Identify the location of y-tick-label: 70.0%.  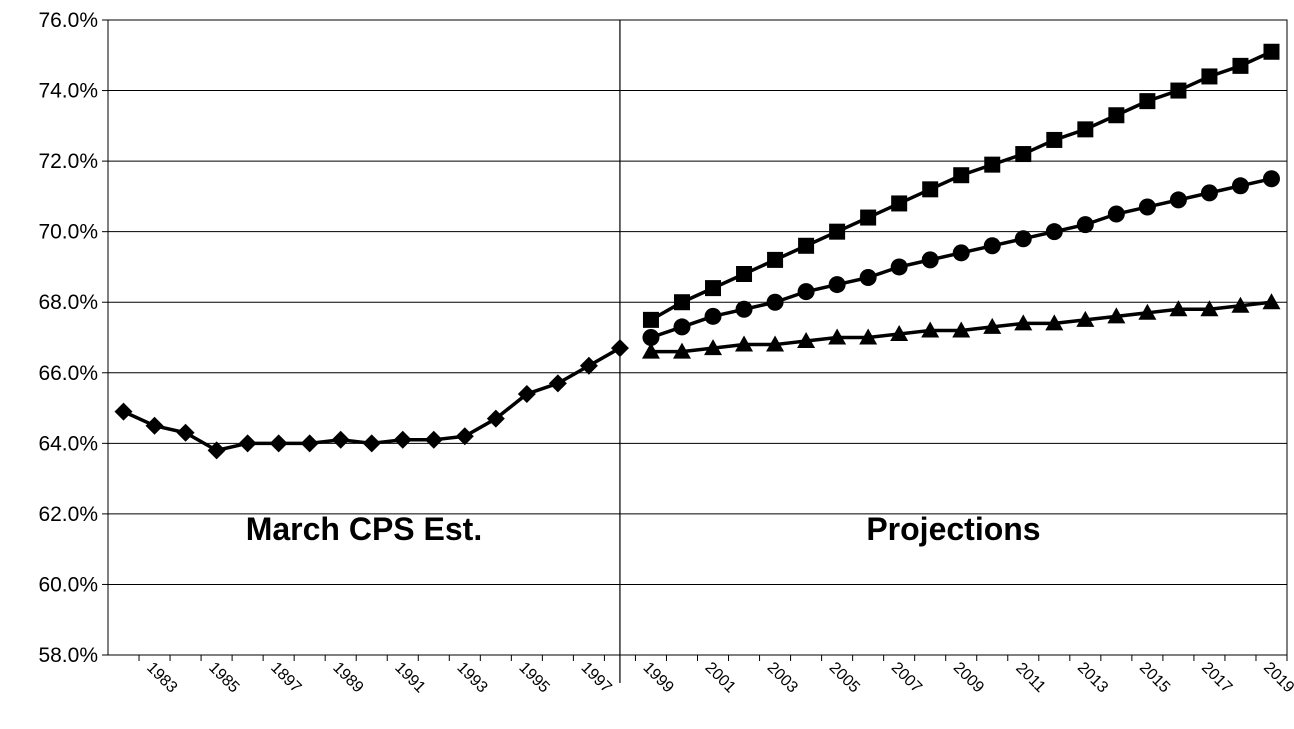
(68, 232).